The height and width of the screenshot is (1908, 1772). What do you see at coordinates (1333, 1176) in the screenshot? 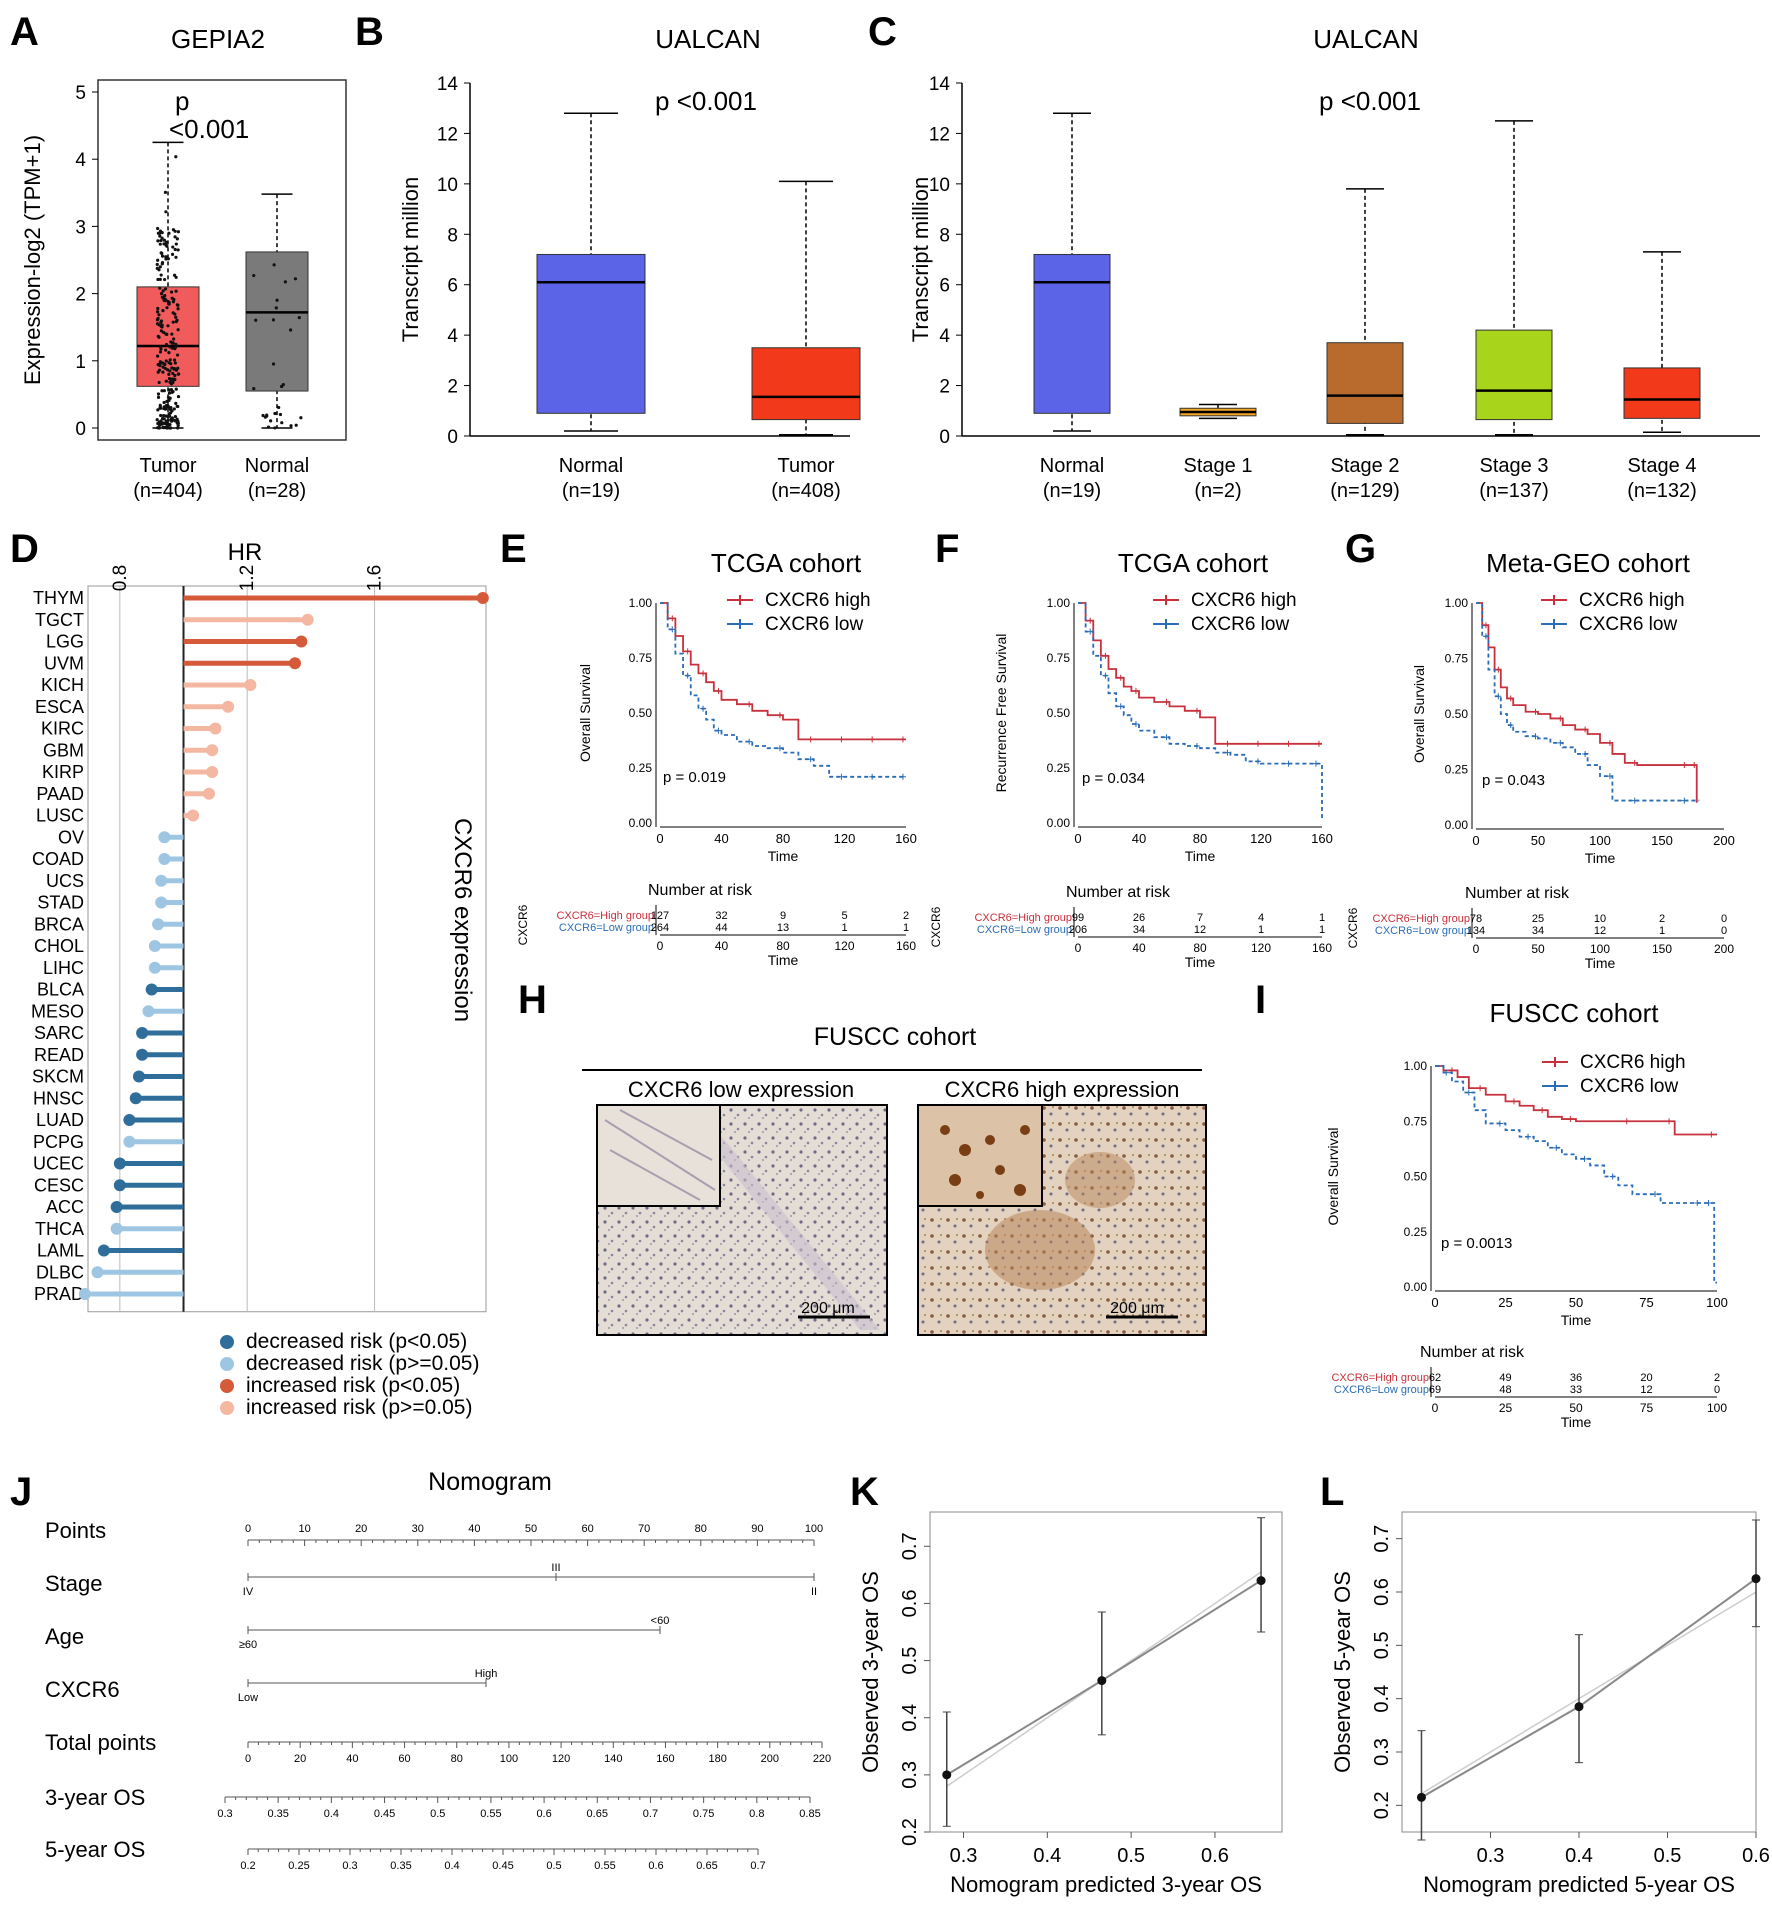
I see `y-axis-label: Overall Survival` at bounding box center [1333, 1176].